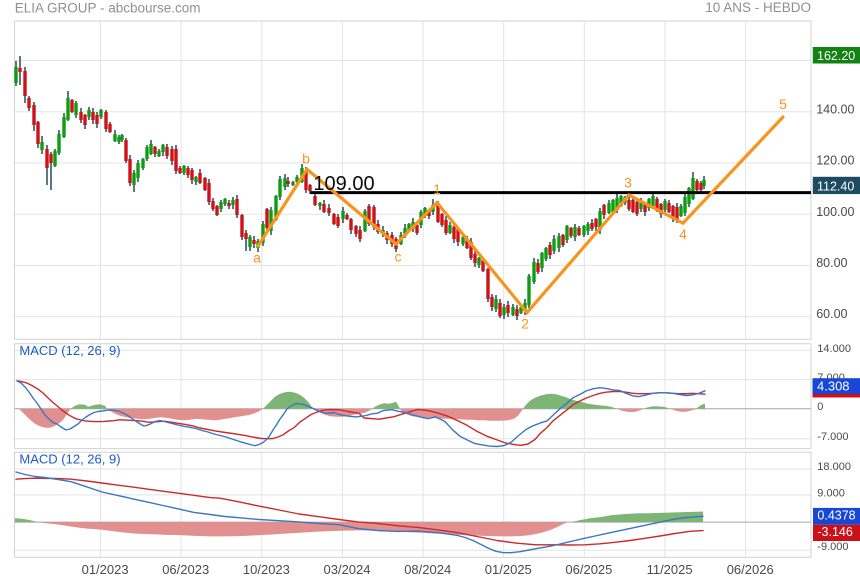 The width and height of the screenshot is (860, 580). Describe the element at coordinates (836, 516) in the screenshot. I see `svg-text: 0.4378` at that location.